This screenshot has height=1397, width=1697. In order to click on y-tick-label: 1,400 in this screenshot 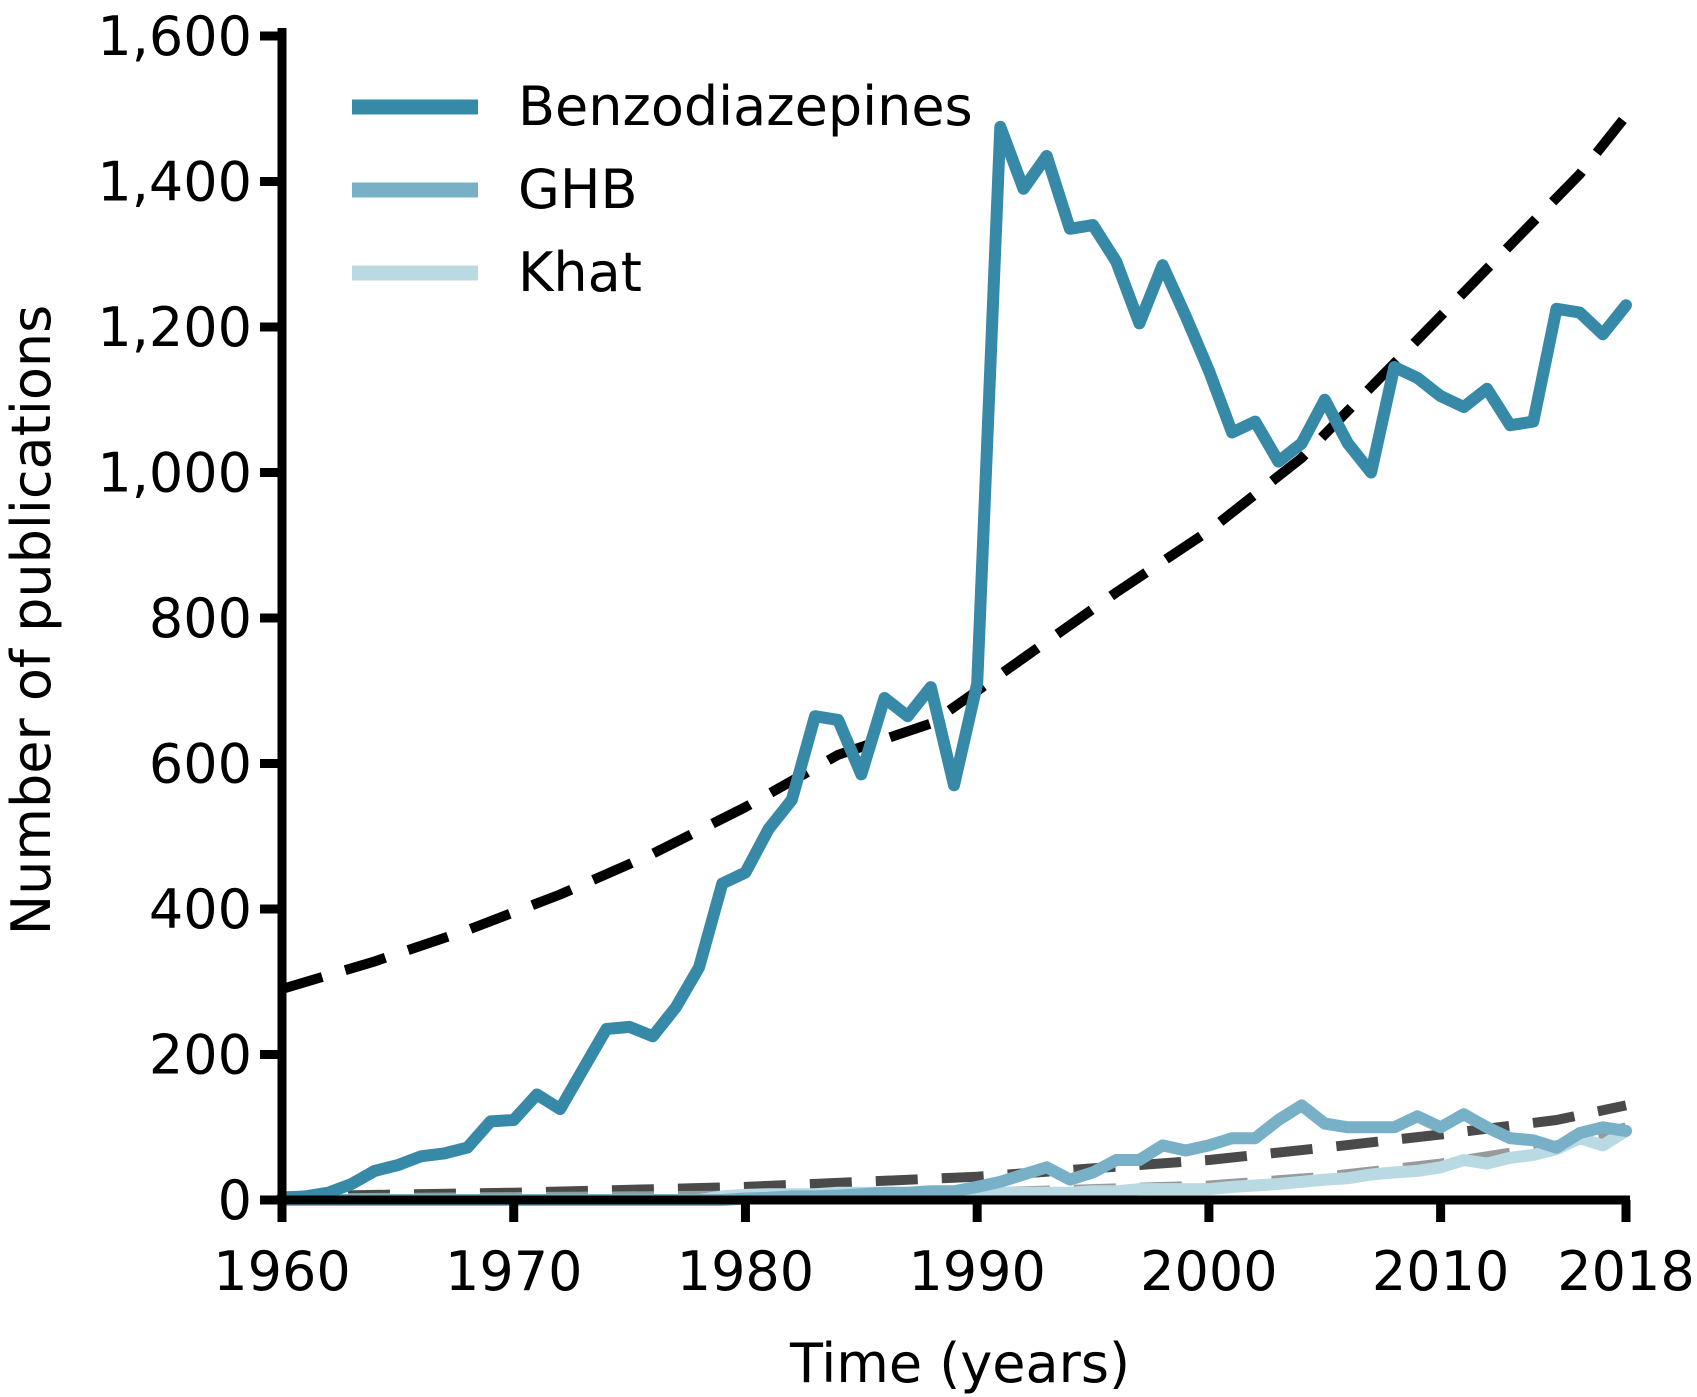, I will do `click(174, 182)`.